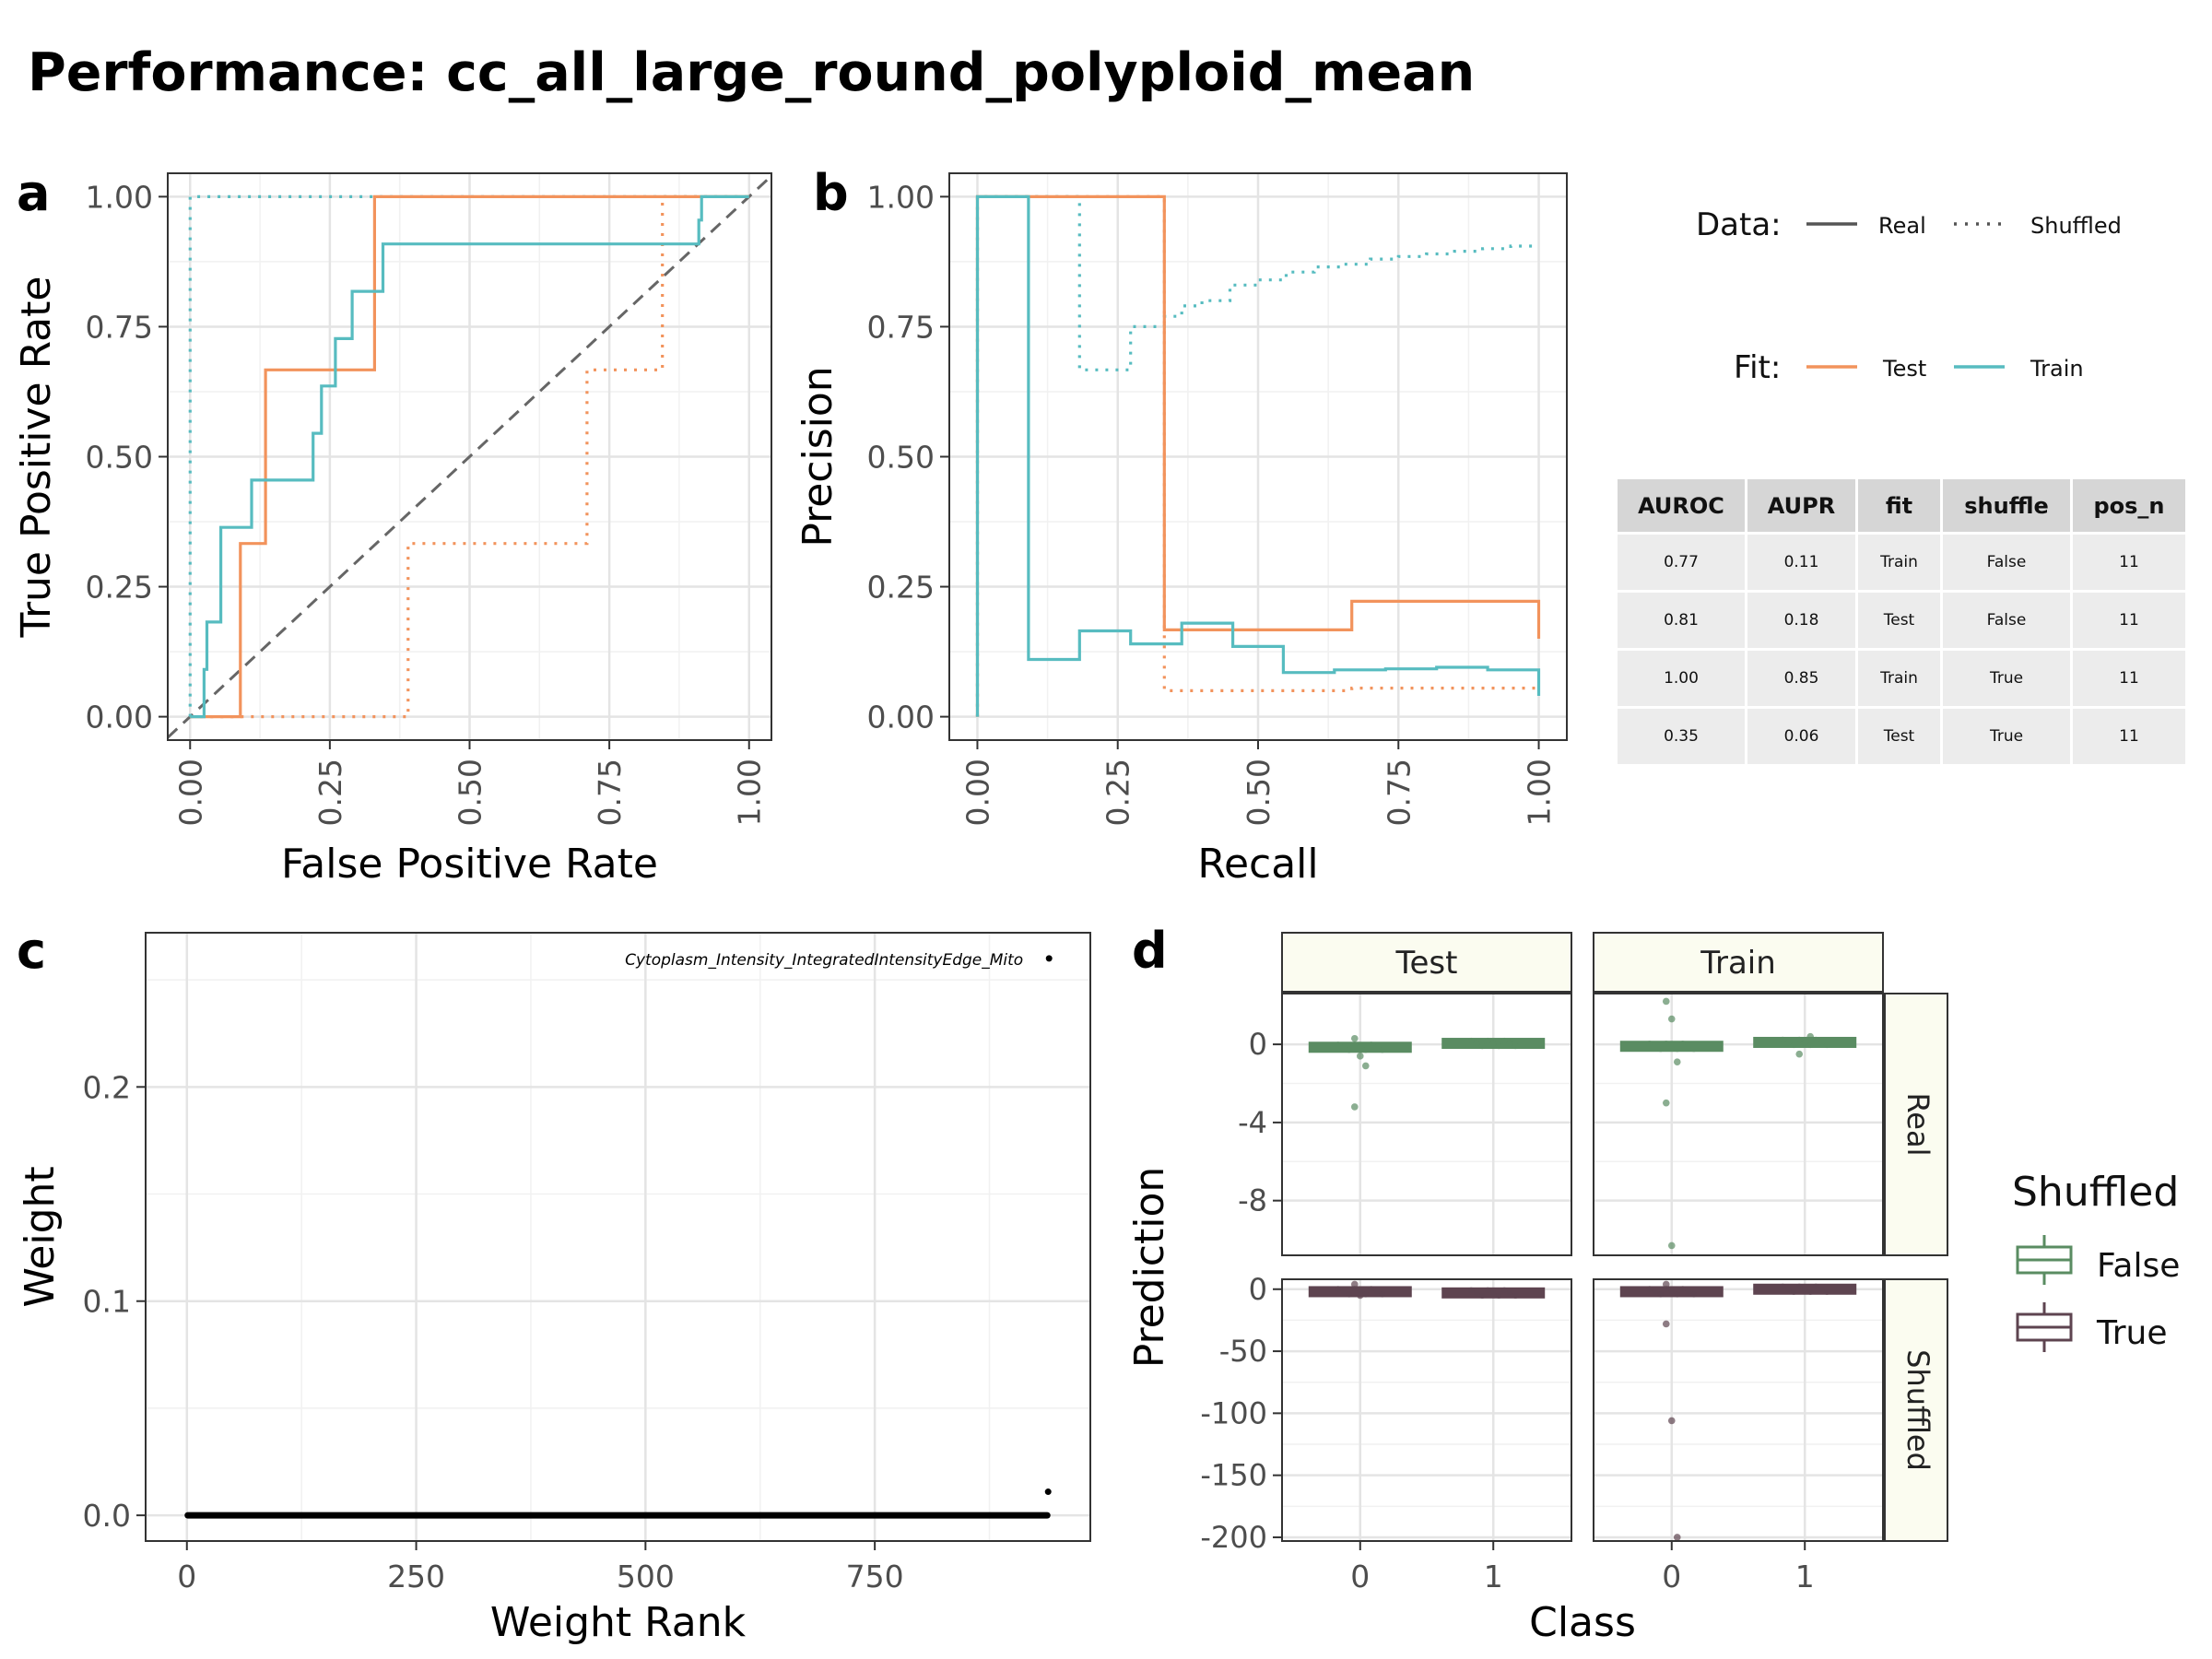 Image resolution: width=2212 pixels, height=1659 pixels. I want to click on table-cell: 0.11, so click(1801, 562).